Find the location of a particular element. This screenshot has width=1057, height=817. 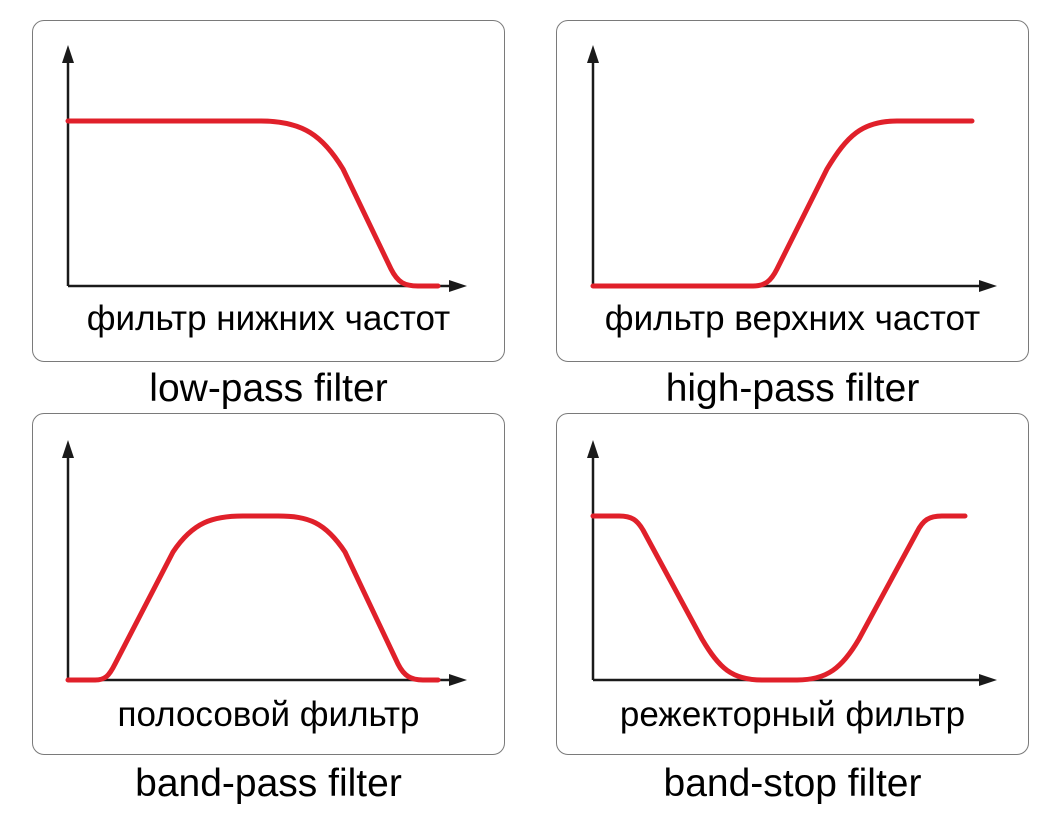

band-pass-graph is located at coordinates (264, 563).